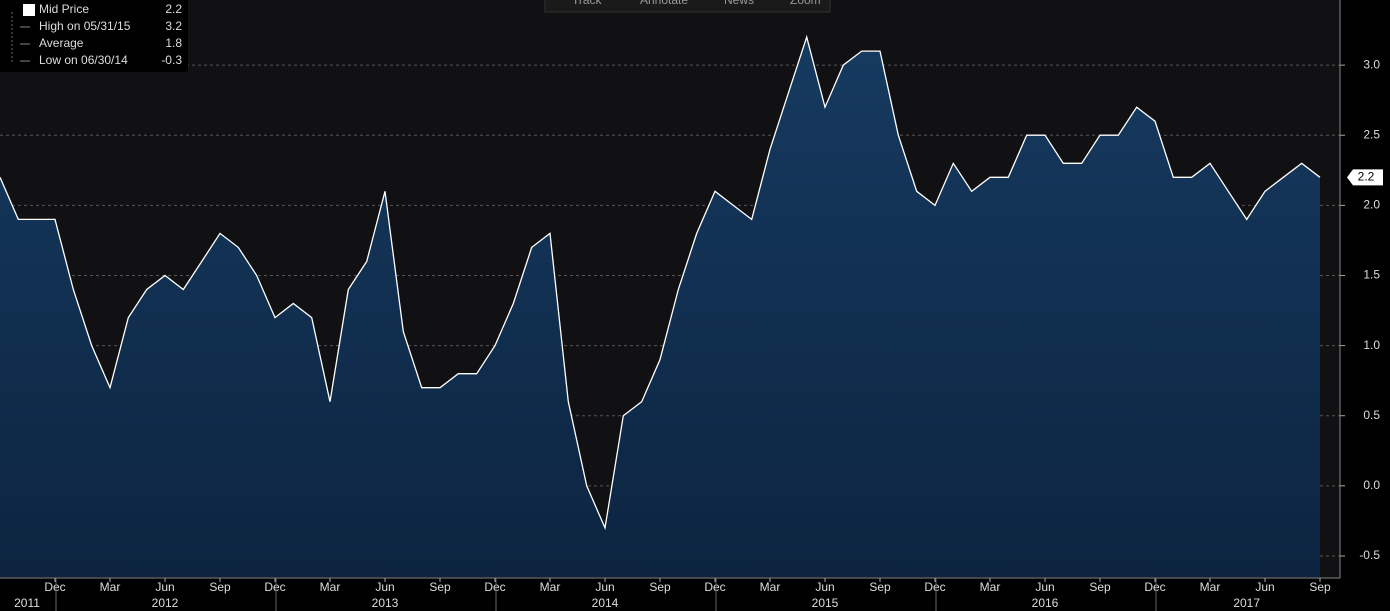  What do you see at coordinates (587, 3) in the screenshot?
I see `toolbar-button: Track` at bounding box center [587, 3].